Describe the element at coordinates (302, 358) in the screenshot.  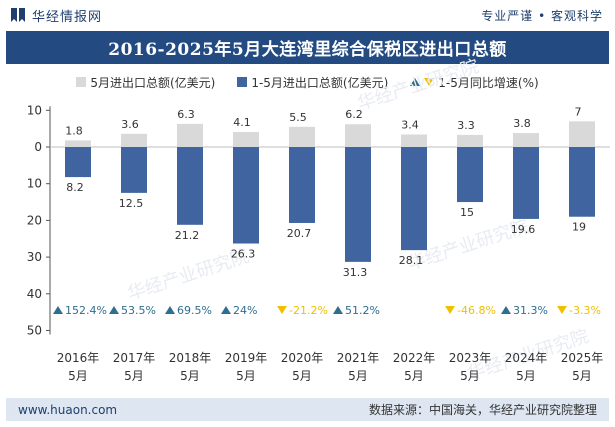
I see `x-tick-label-year: 2020年` at that location.